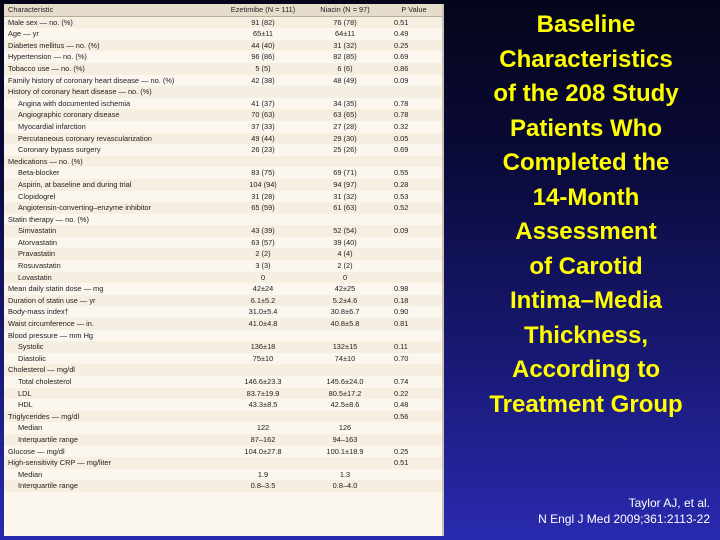  What do you see at coordinates (345, 103) in the screenshot?
I see `niacin-value-cell: 34 (35)` at bounding box center [345, 103].